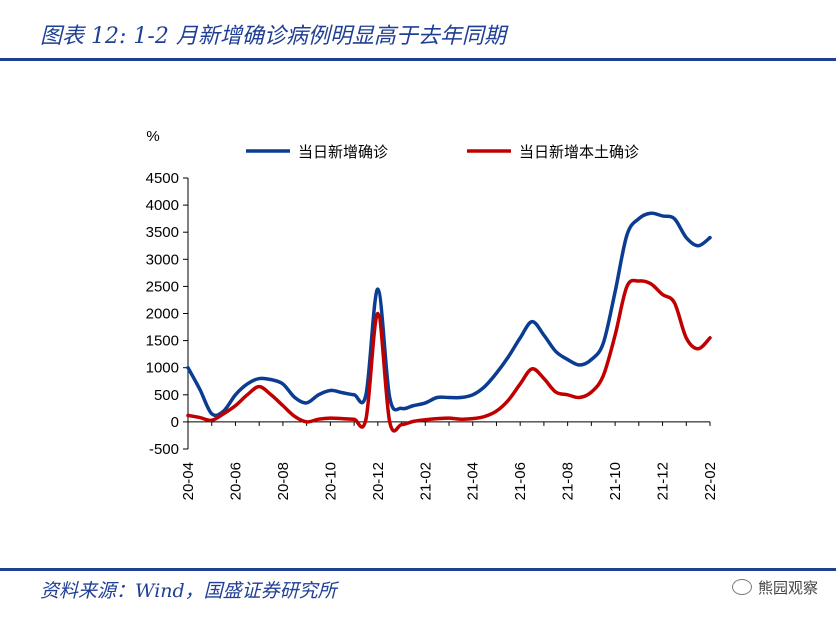 The width and height of the screenshot is (836, 623). Describe the element at coordinates (166, 395) in the screenshot. I see `y-tick-label: 500` at that location.